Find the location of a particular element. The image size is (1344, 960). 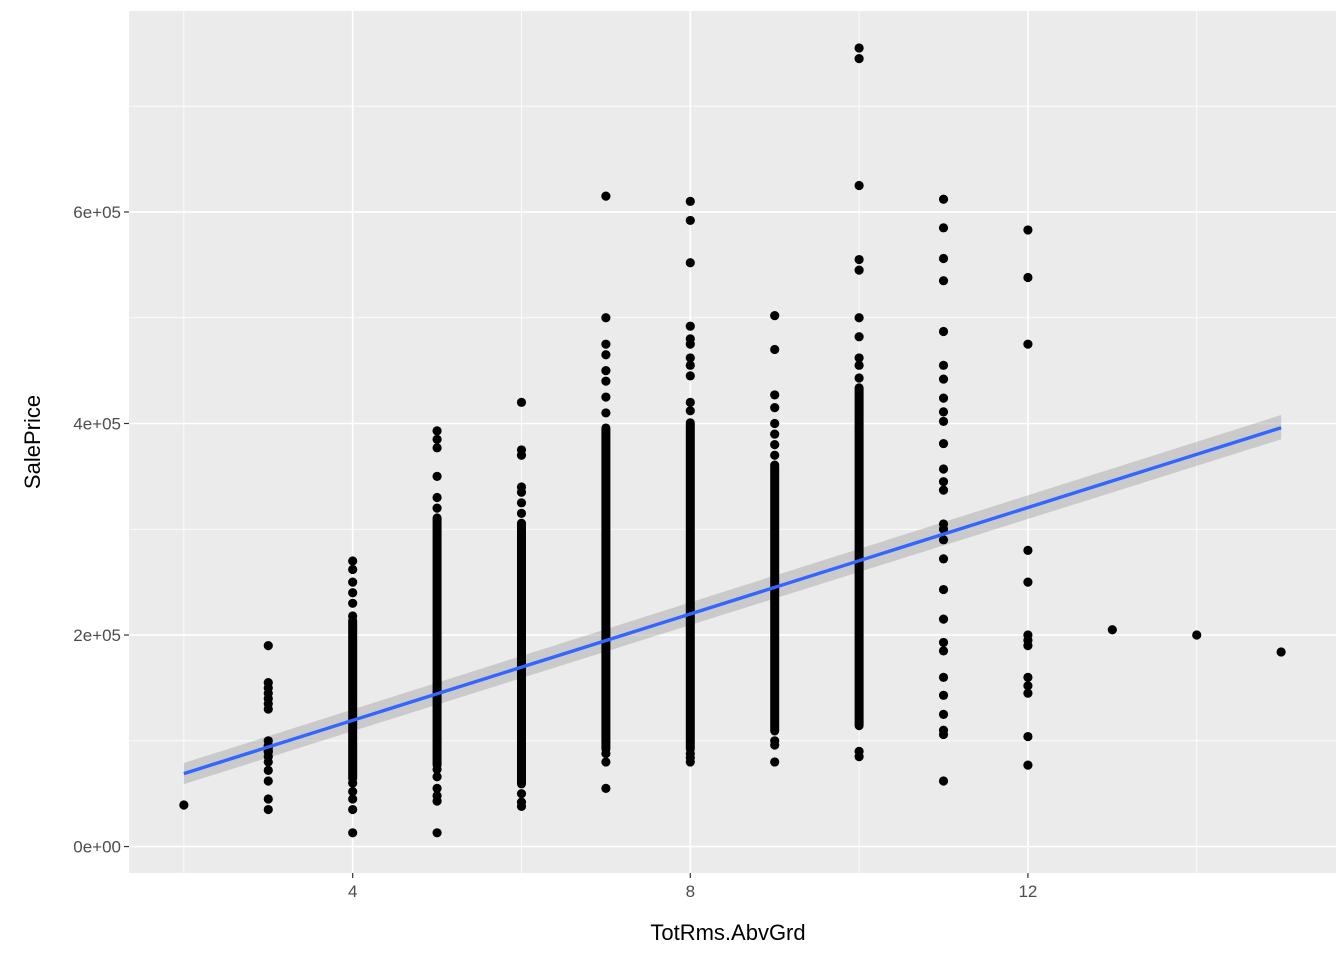

y-axis-ticks: 0e+00 2e+05 4e+05 6e+05 is located at coordinates (101, 530).